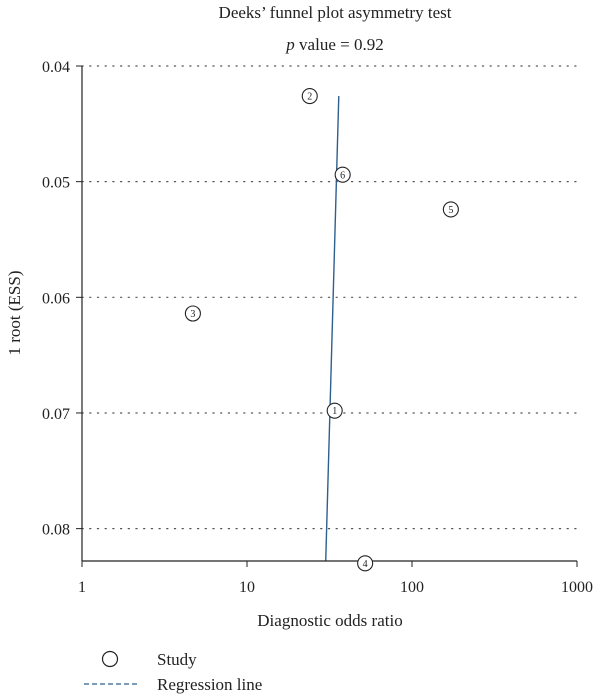  Describe the element at coordinates (177, 659) in the screenshot. I see `legend-study-label: Study` at that location.